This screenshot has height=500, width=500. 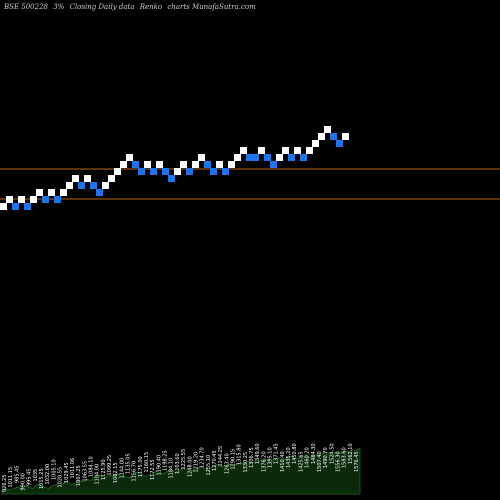 What do you see at coordinates (196, 462) in the screenshot?
I see `price-label: 1219.20` at bounding box center [196, 462].